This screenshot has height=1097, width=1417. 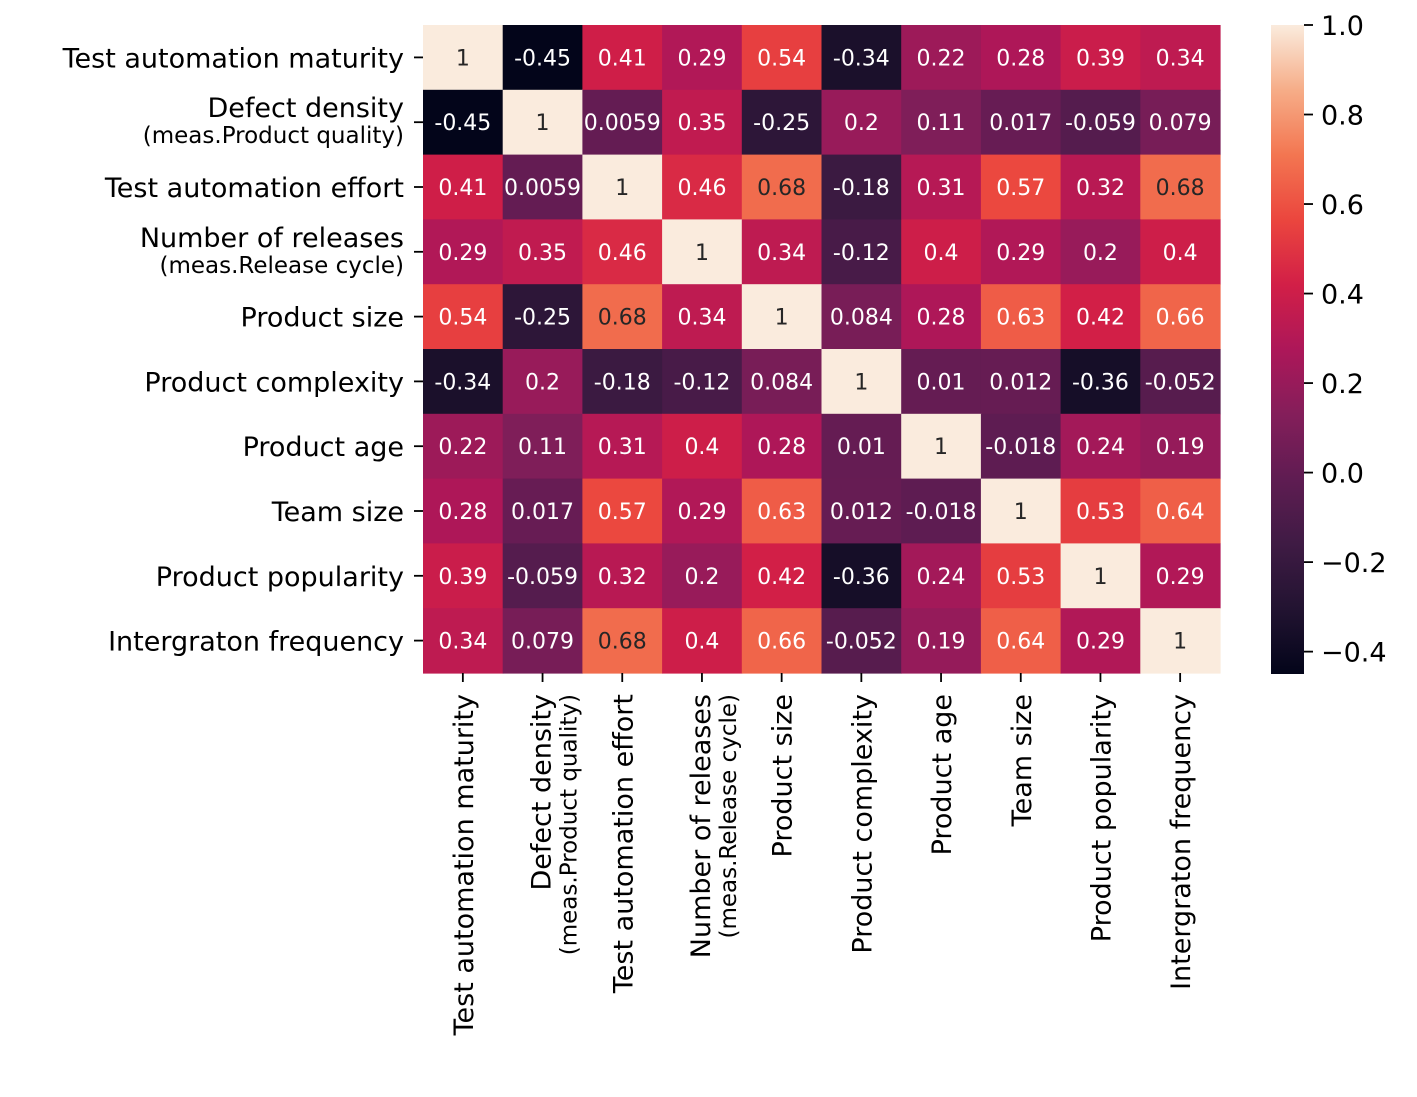 I want to click on x-tick-label: Intergraton frequency, so click(x=1181, y=842).